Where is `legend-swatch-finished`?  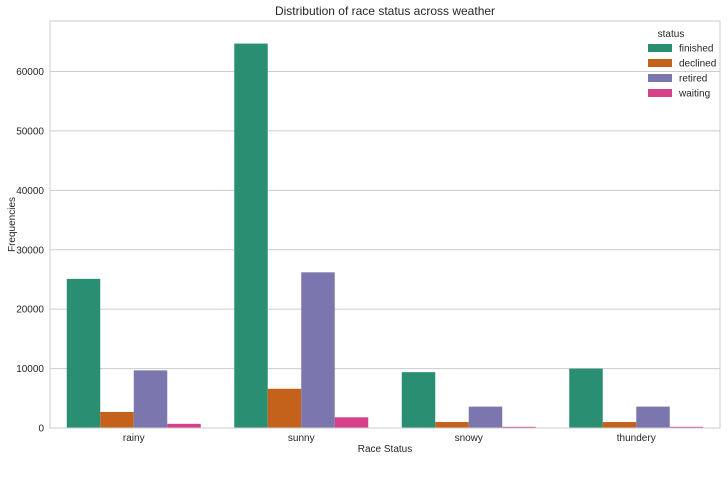 legend-swatch-finished is located at coordinates (660, 48).